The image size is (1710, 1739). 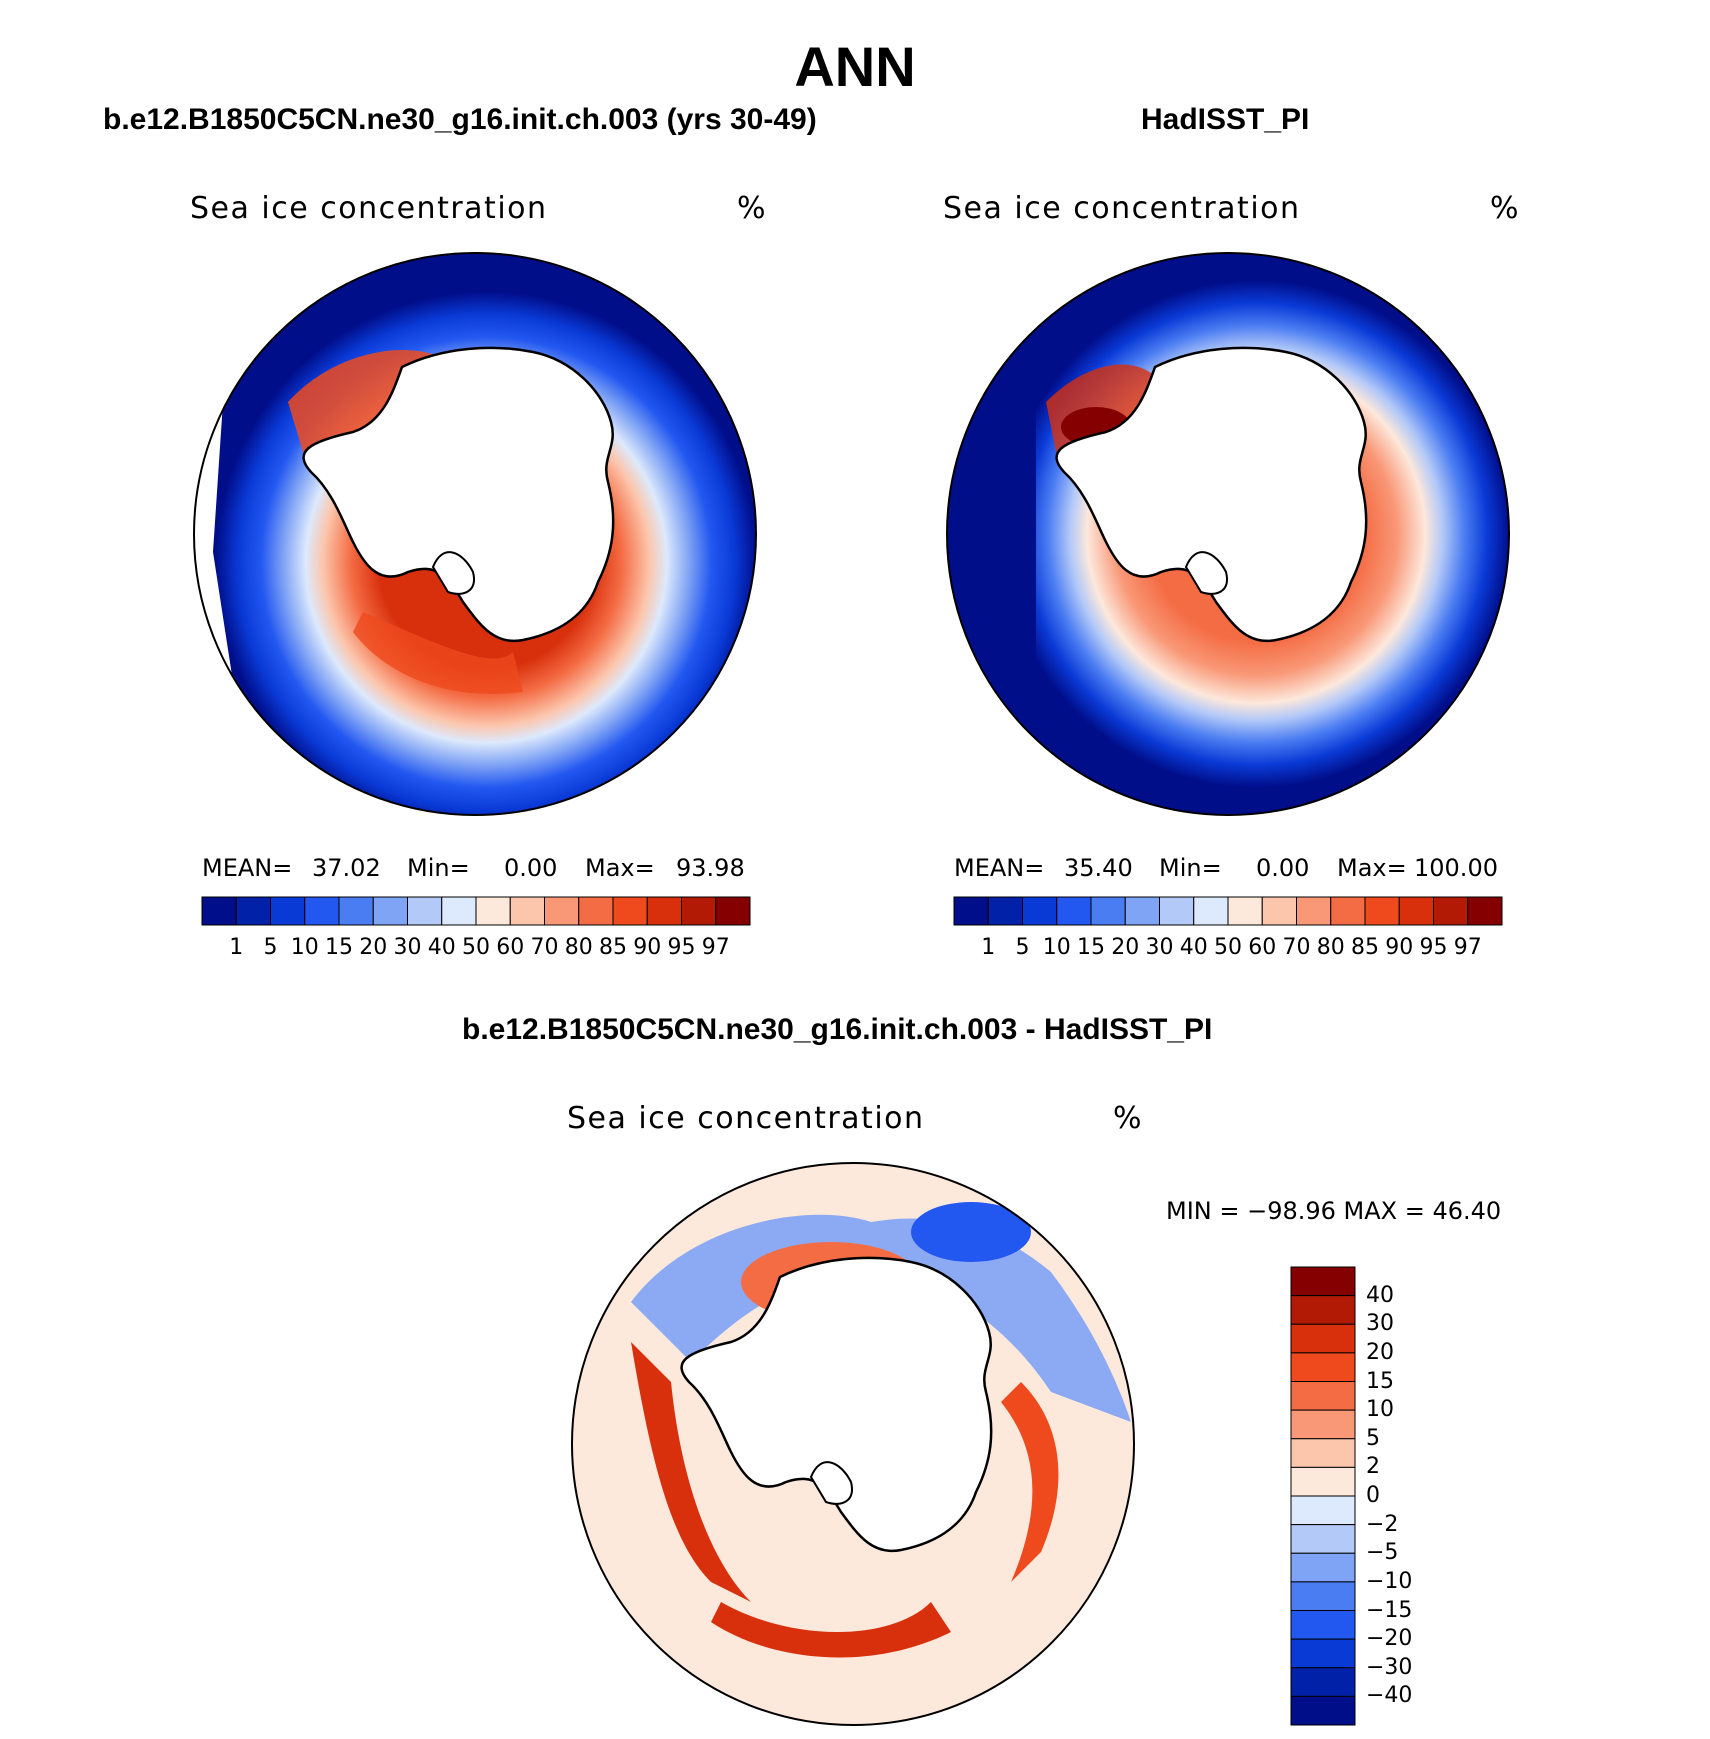 What do you see at coordinates (613, 947) in the screenshot?
I see `model-colorbar-tick-label: 85` at bounding box center [613, 947].